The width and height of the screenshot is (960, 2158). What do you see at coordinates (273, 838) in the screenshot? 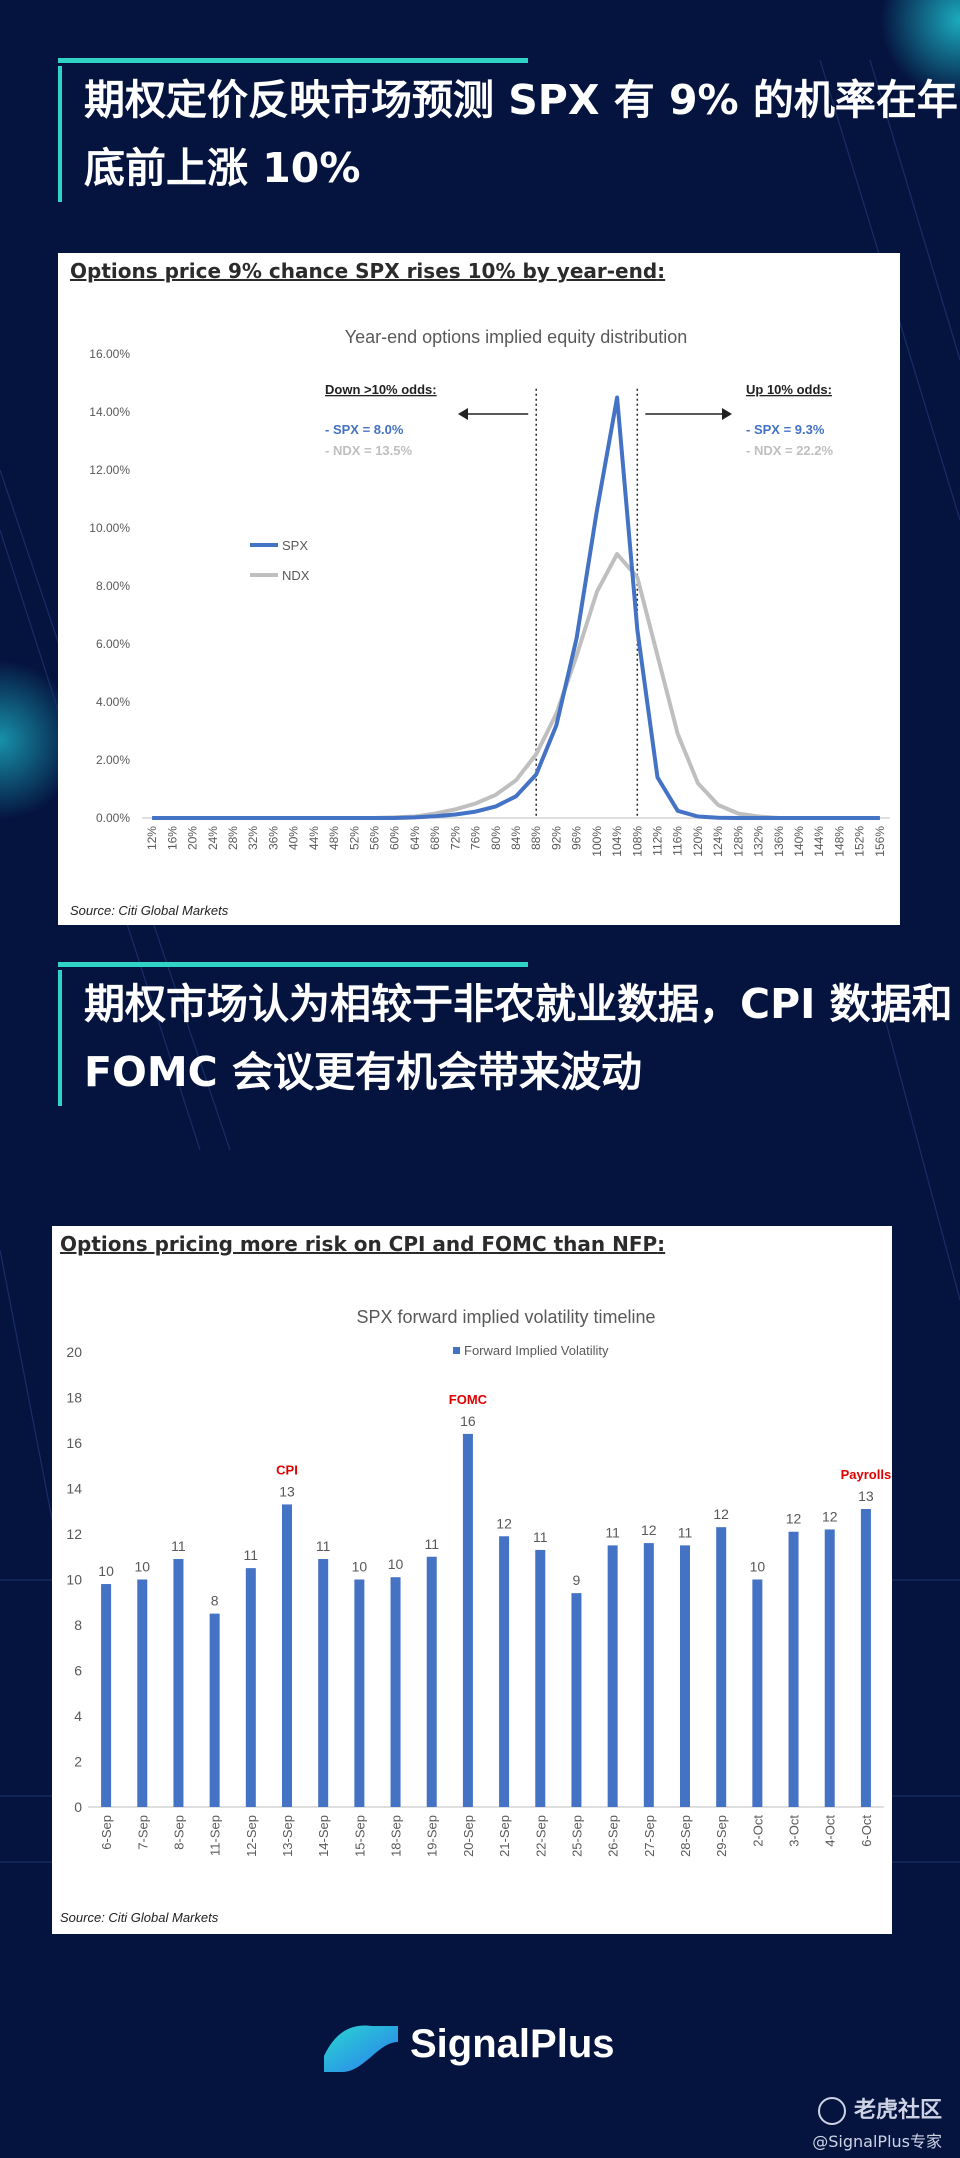
I see `chart1-xtick-label: 36%` at bounding box center [273, 838].